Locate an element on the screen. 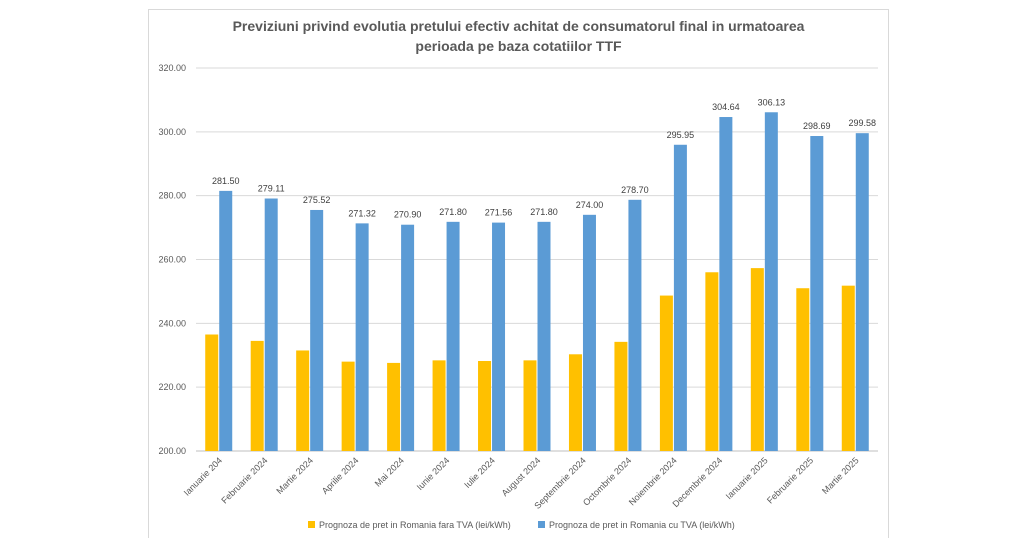  data-label: 275.52 is located at coordinates (317, 200).